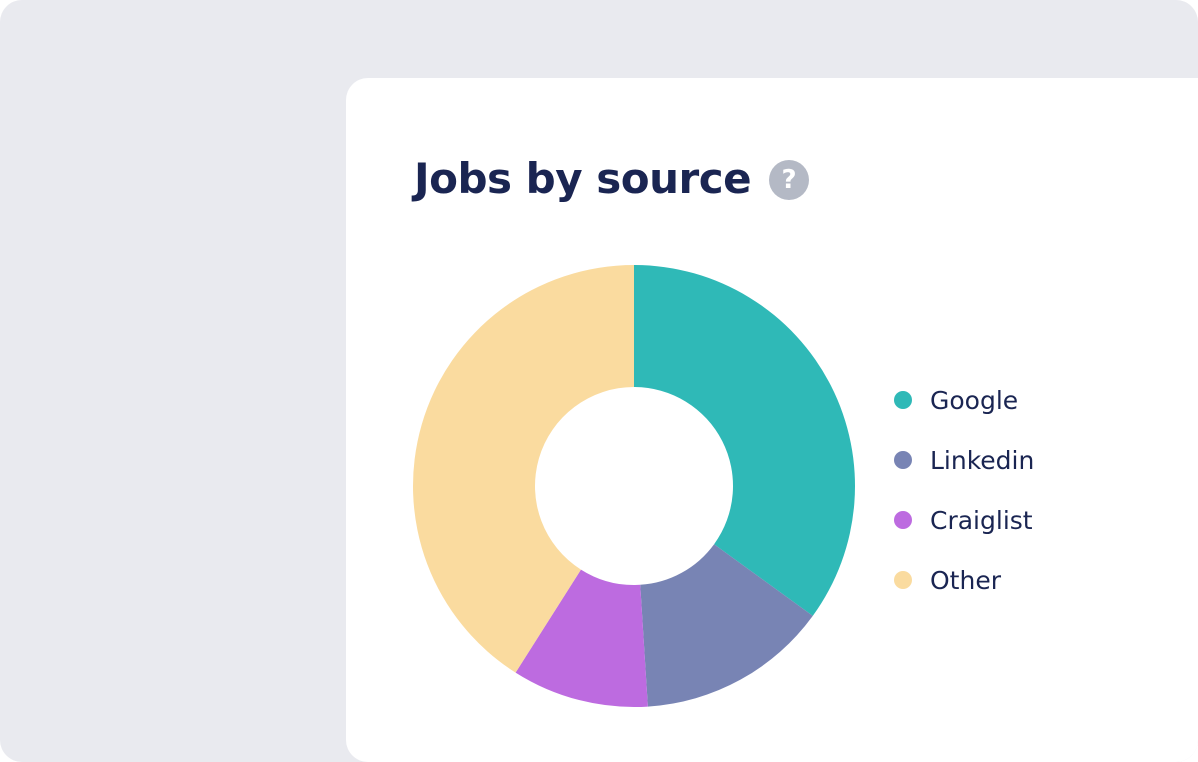  I want to click on card-header: Jobs by source ?, so click(612, 179).